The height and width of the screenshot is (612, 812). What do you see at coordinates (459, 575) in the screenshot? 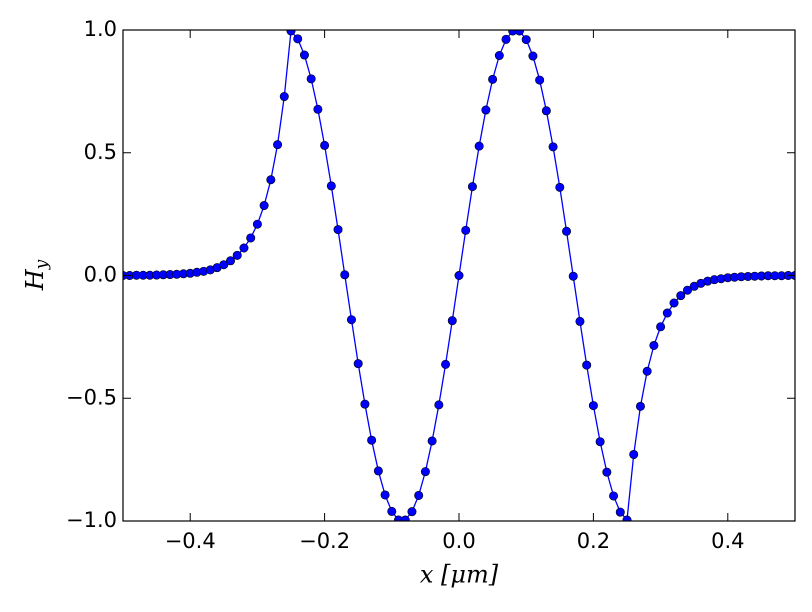
I see `x-axis-label: x [μm]` at bounding box center [459, 575].